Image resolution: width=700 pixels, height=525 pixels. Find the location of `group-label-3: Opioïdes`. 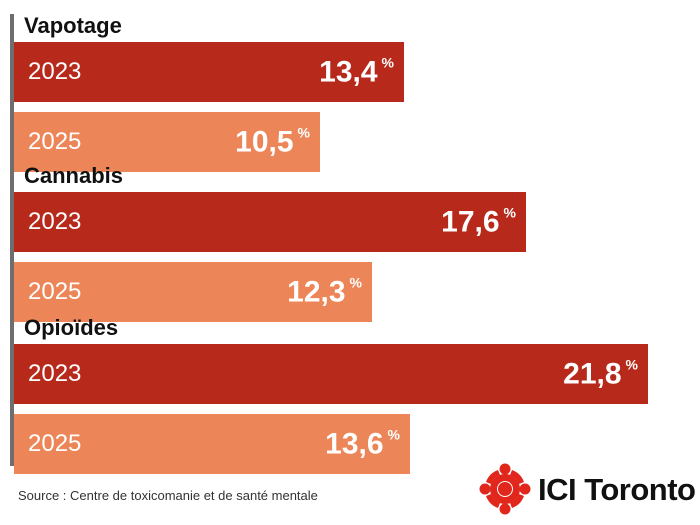

group-label-3: Opioïdes is located at coordinates (71, 327).